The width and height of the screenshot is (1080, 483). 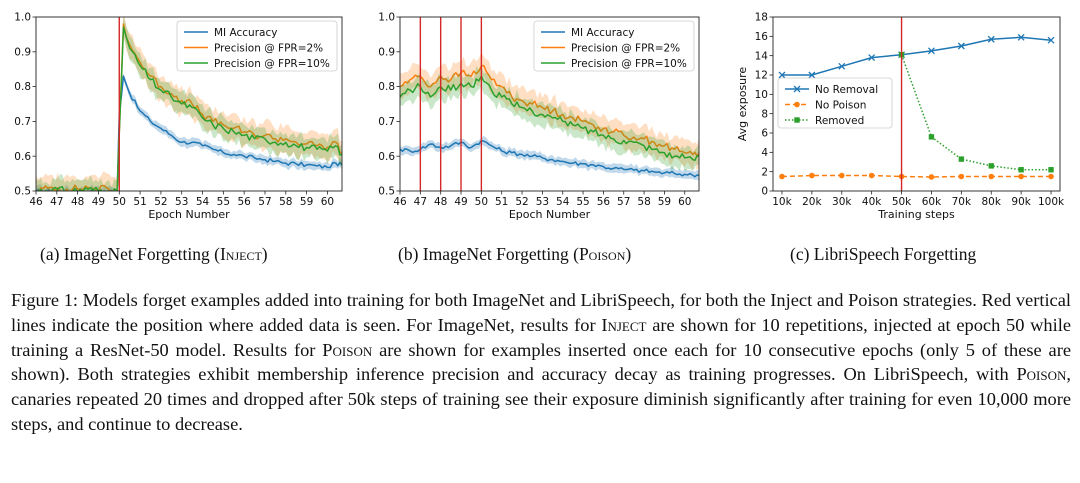 What do you see at coordinates (764, 192) in the screenshot?
I see `y-tick-label: 0` at bounding box center [764, 192].